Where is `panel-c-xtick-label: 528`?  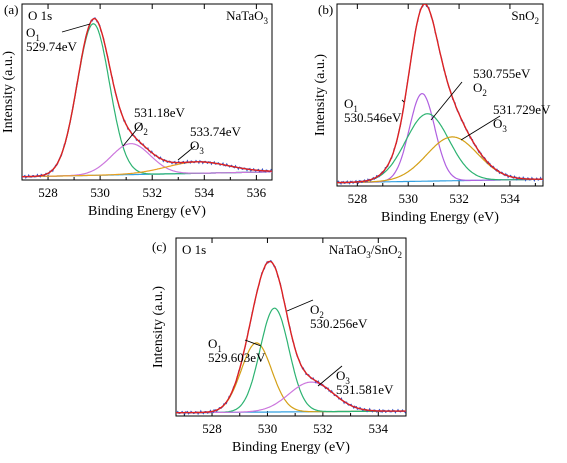
panel-c-xtick-label: 528 is located at coordinates (212, 428).